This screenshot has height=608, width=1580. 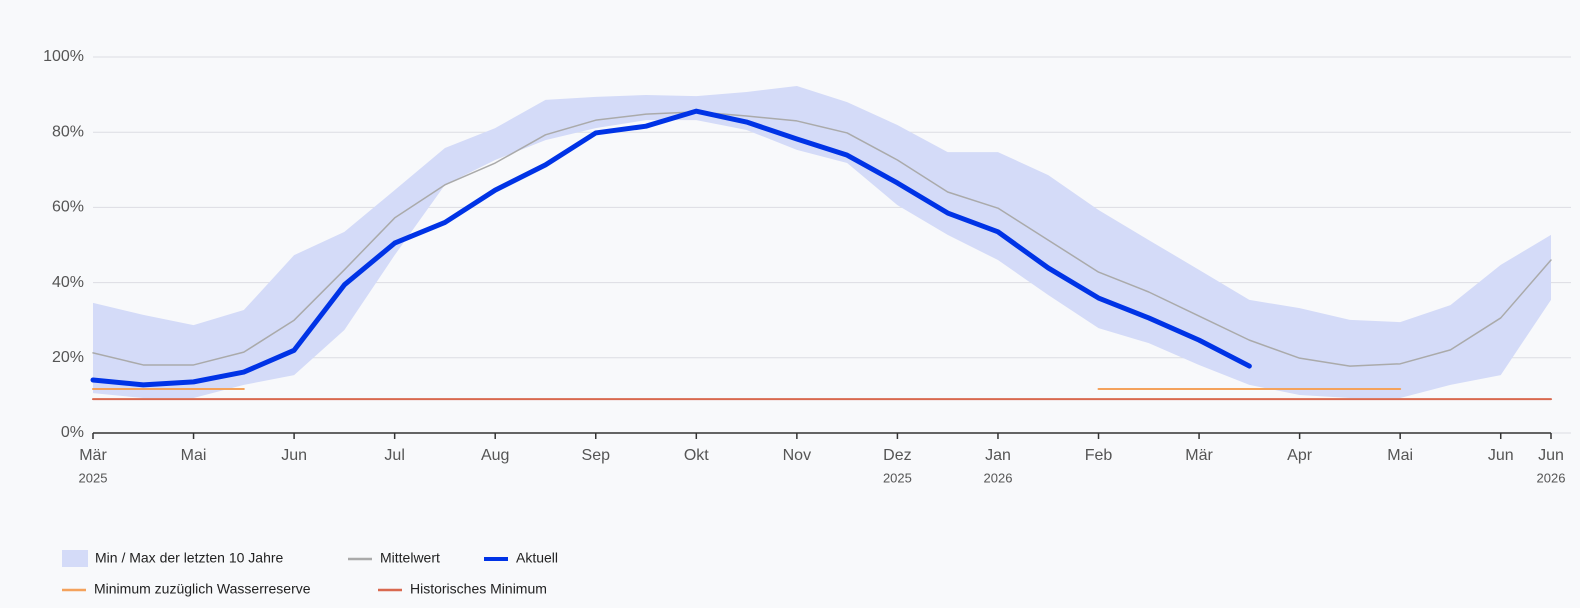 I want to click on legend-label: Historisches Minimum, so click(x=478, y=589).